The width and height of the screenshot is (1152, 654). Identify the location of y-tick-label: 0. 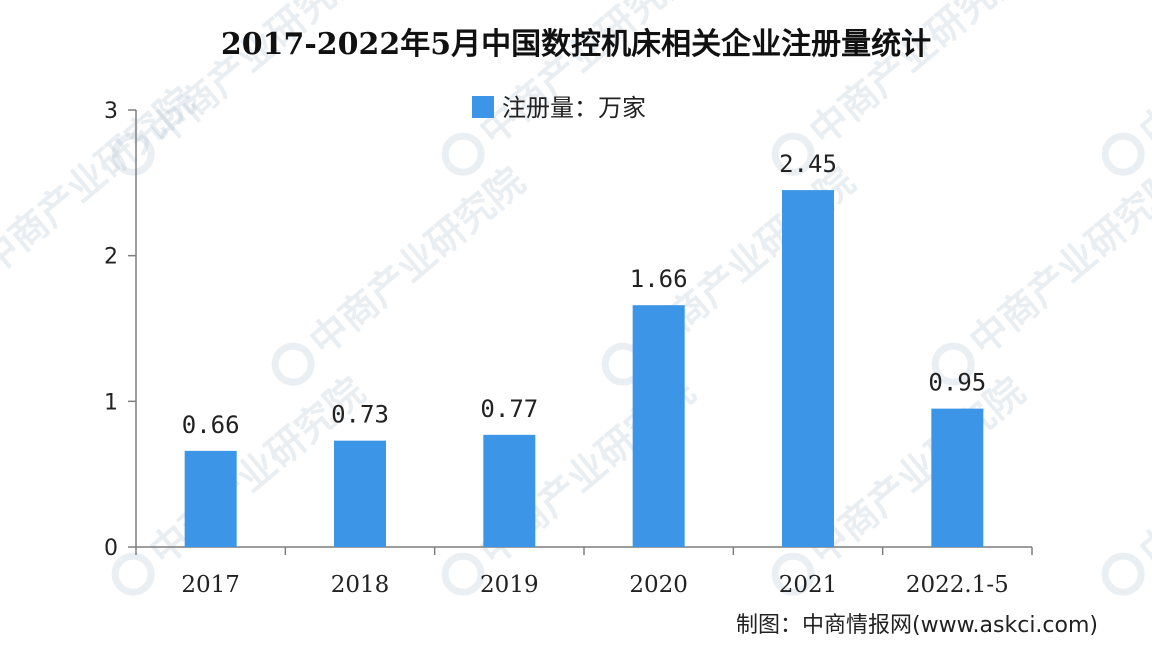
(111, 548).